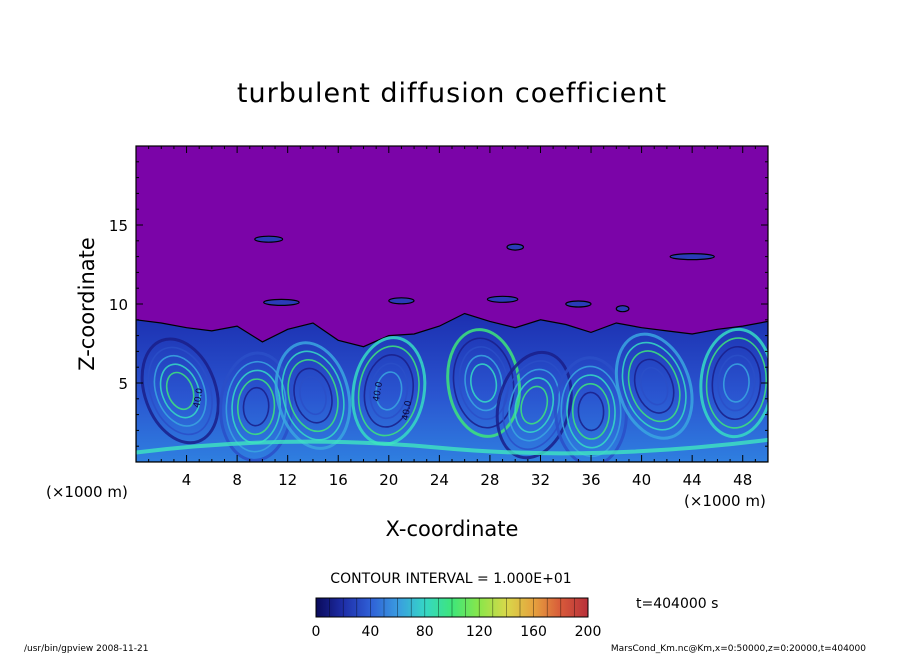 This screenshot has height=654, width=904. I want to click on colorbar-tick-label: 160, so click(533, 632).